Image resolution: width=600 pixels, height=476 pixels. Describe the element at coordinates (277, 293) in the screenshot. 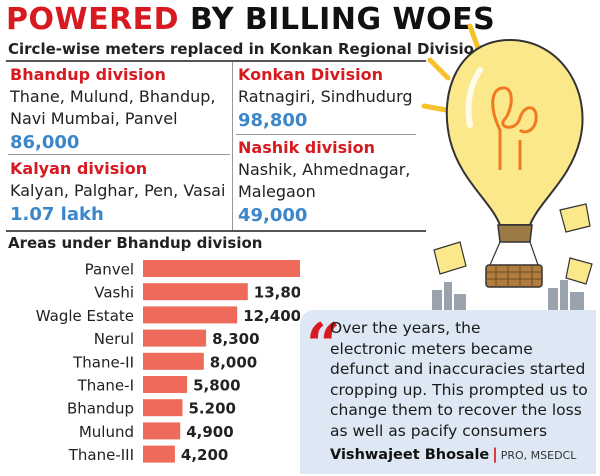

I see `value-label: 13,800` at that location.